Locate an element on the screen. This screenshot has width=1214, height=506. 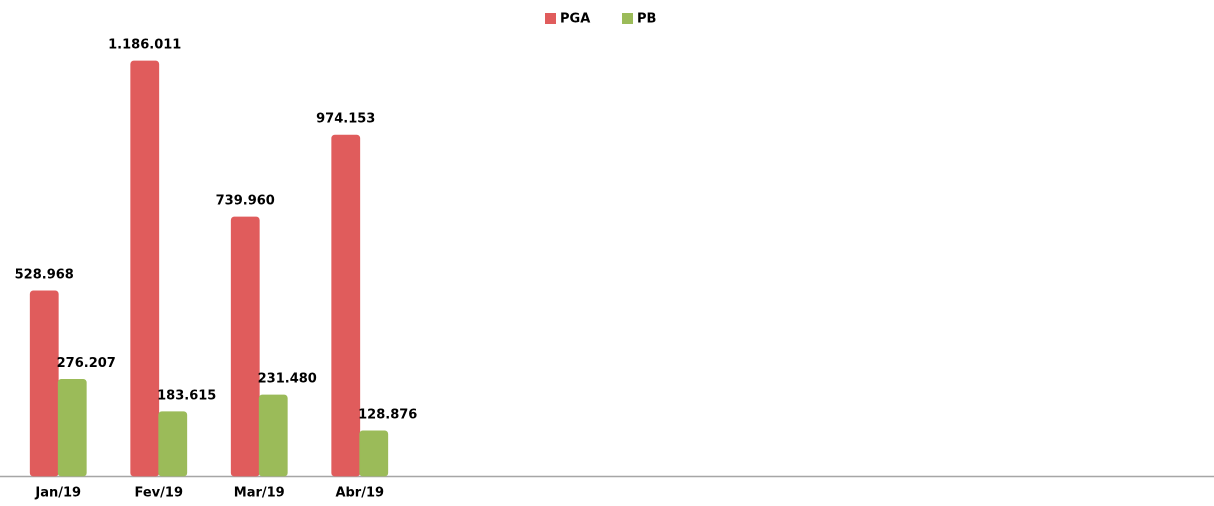
x-tick-label: Fev/19 is located at coordinates (159, 493).